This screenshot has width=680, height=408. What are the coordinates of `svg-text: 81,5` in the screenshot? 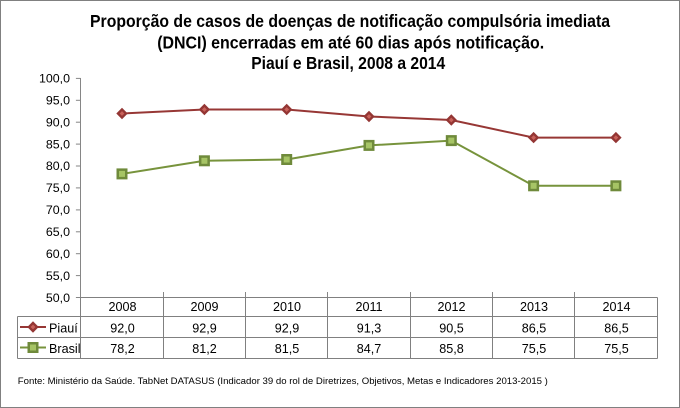 It's located at (287, 349).